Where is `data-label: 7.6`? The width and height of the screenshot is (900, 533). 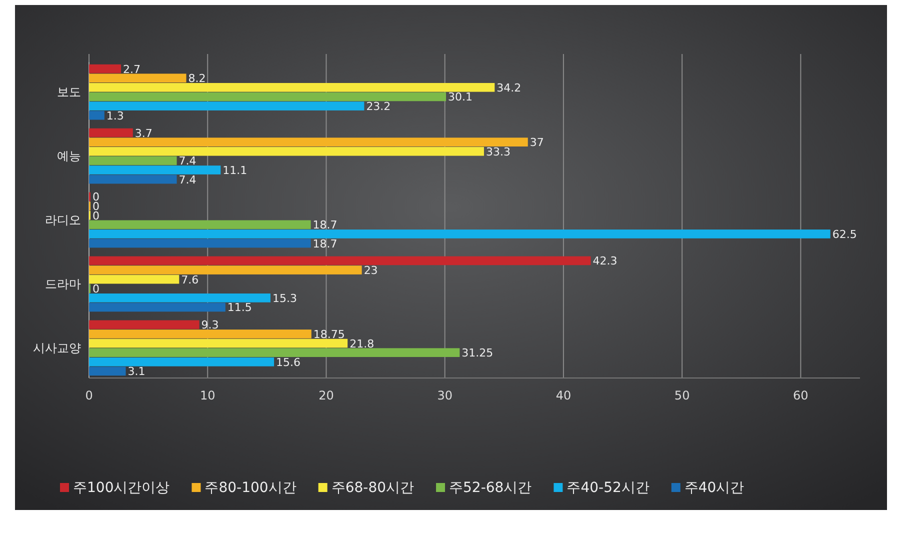 data-label: 7.6 is located at coordinates (190, 279).